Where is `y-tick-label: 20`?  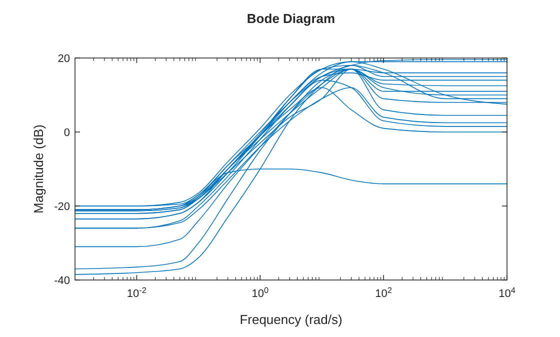 y-tick-label: 20 is located at coordinates (64, 59).